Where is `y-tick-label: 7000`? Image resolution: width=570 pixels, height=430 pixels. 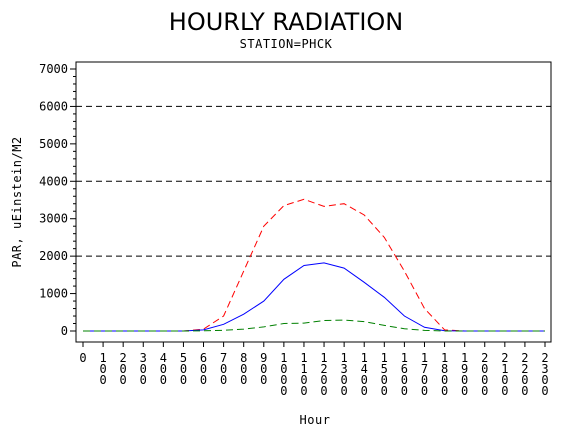 y-tick-label: 7000 is located at coordinates (53, 69).